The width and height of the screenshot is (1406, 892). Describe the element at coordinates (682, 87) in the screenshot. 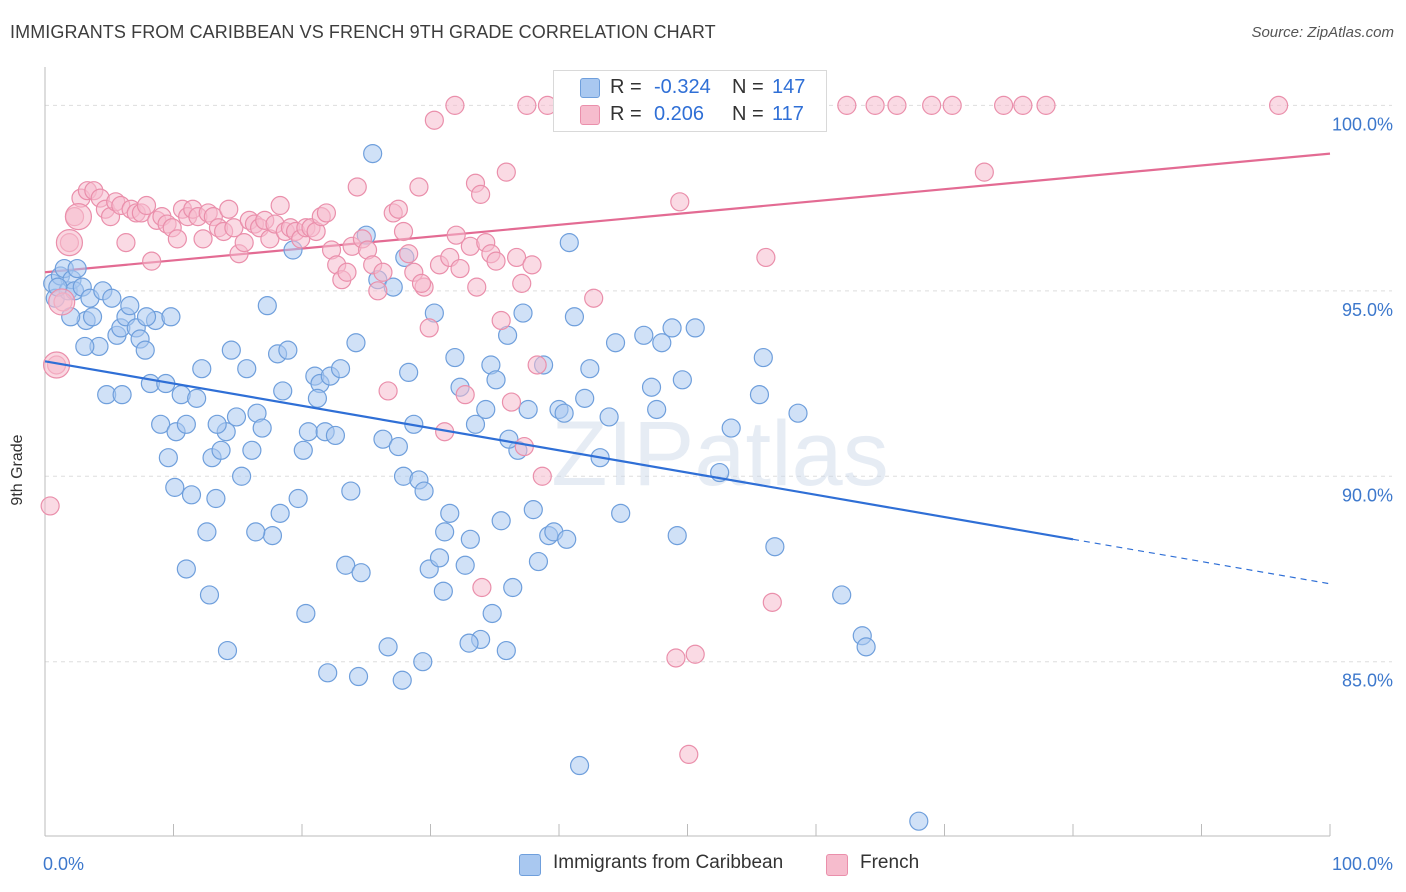

I see `r-value: -0.324` at that location.